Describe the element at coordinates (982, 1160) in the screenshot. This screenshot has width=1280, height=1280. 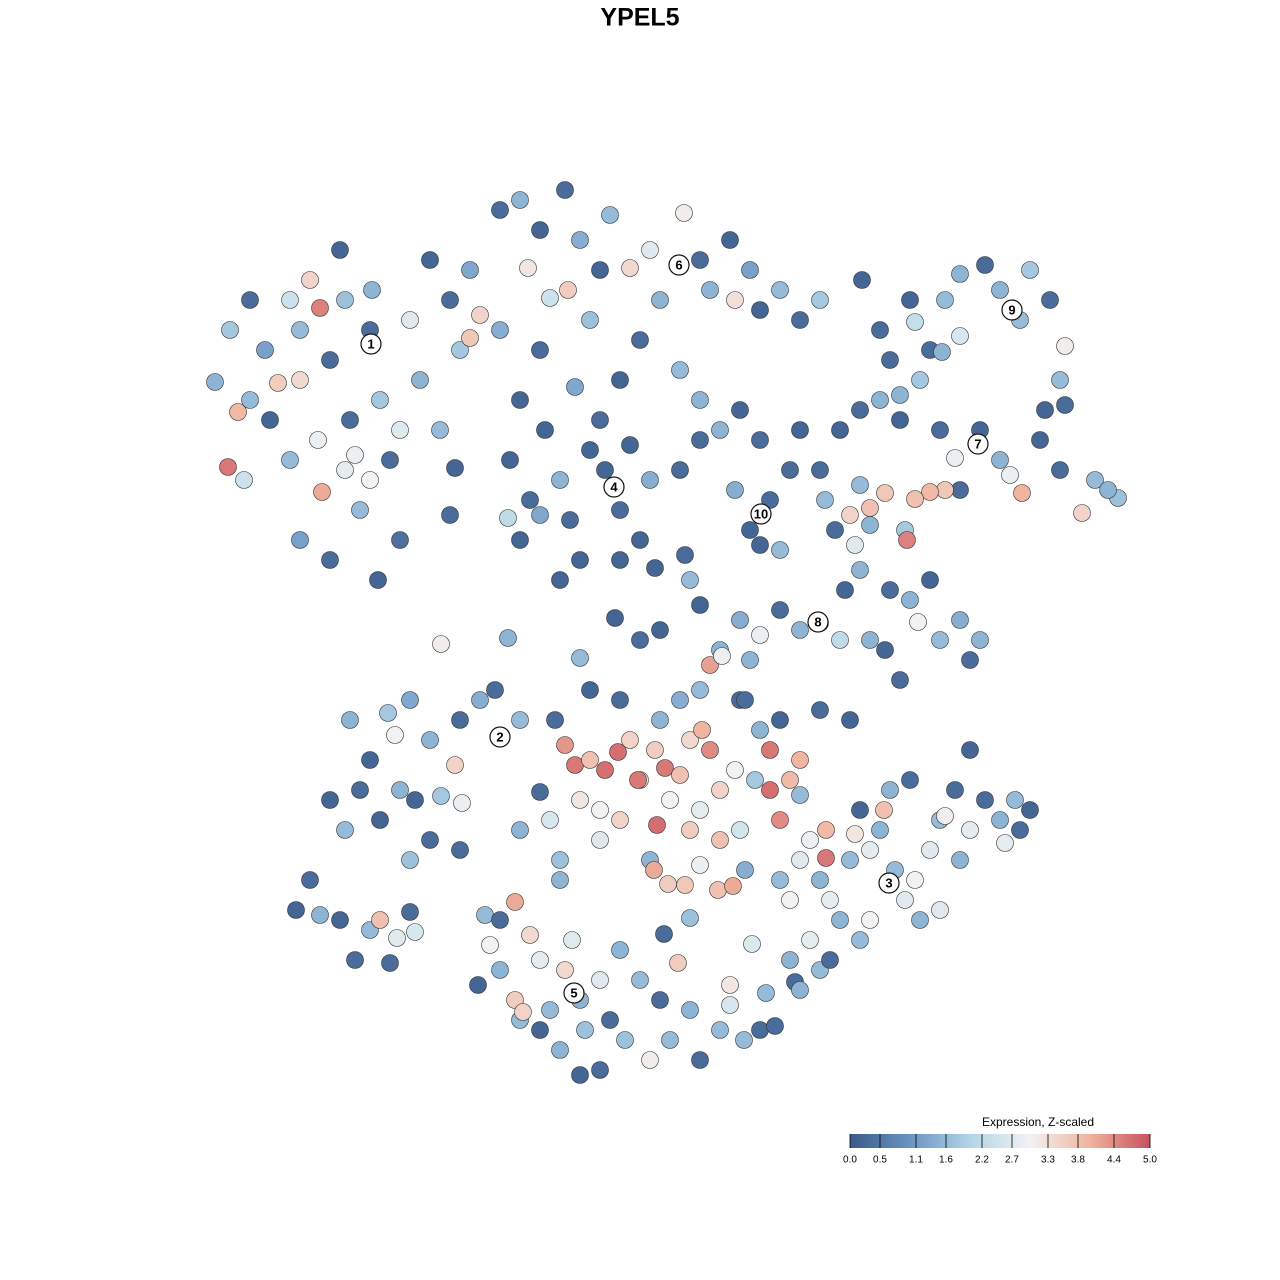
I see `colorbar-tick-label: 2.2` at that location.